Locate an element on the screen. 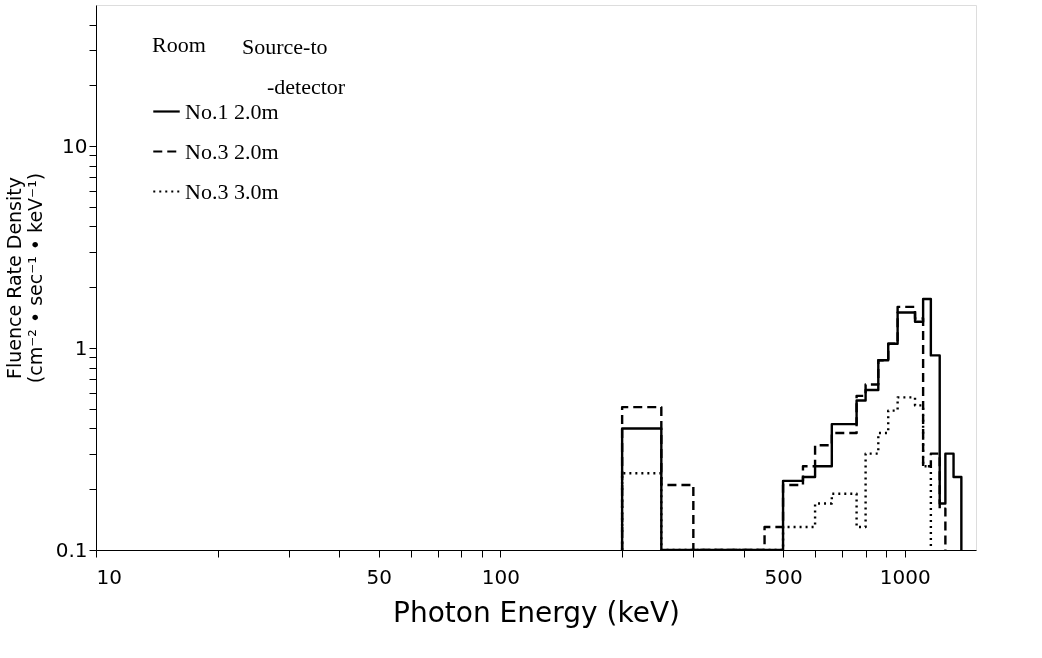 The width and height of the screenshot is (1042, 658). legend-label: No.1 2.0m is located at coordinates (232, 111).